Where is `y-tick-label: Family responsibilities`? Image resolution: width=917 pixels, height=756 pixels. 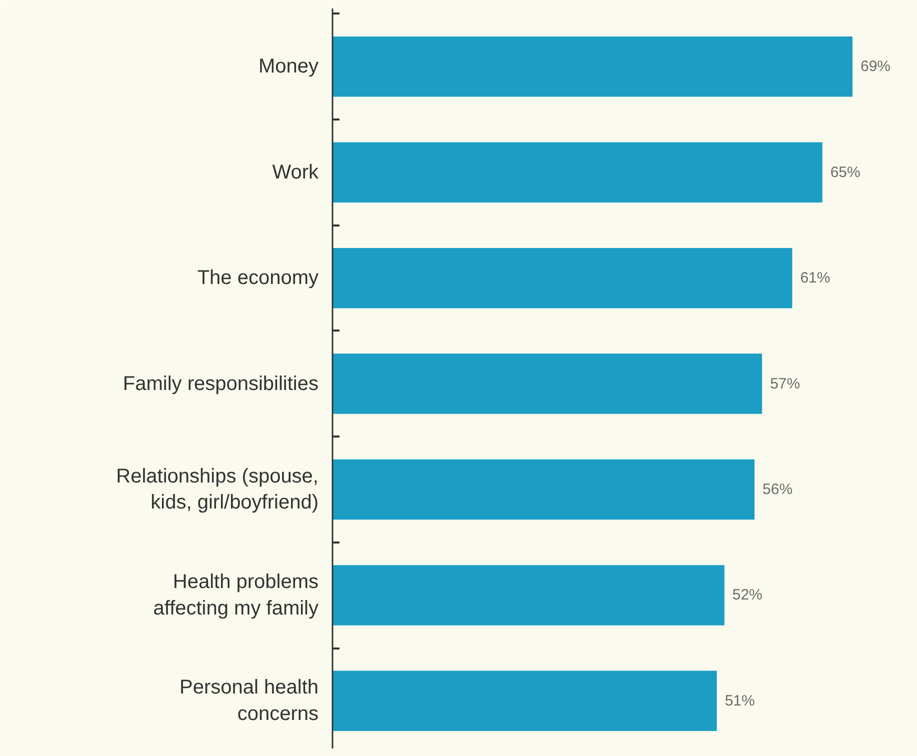 y-tick-label: Family responsibilities is located at coordinates (220, 383).